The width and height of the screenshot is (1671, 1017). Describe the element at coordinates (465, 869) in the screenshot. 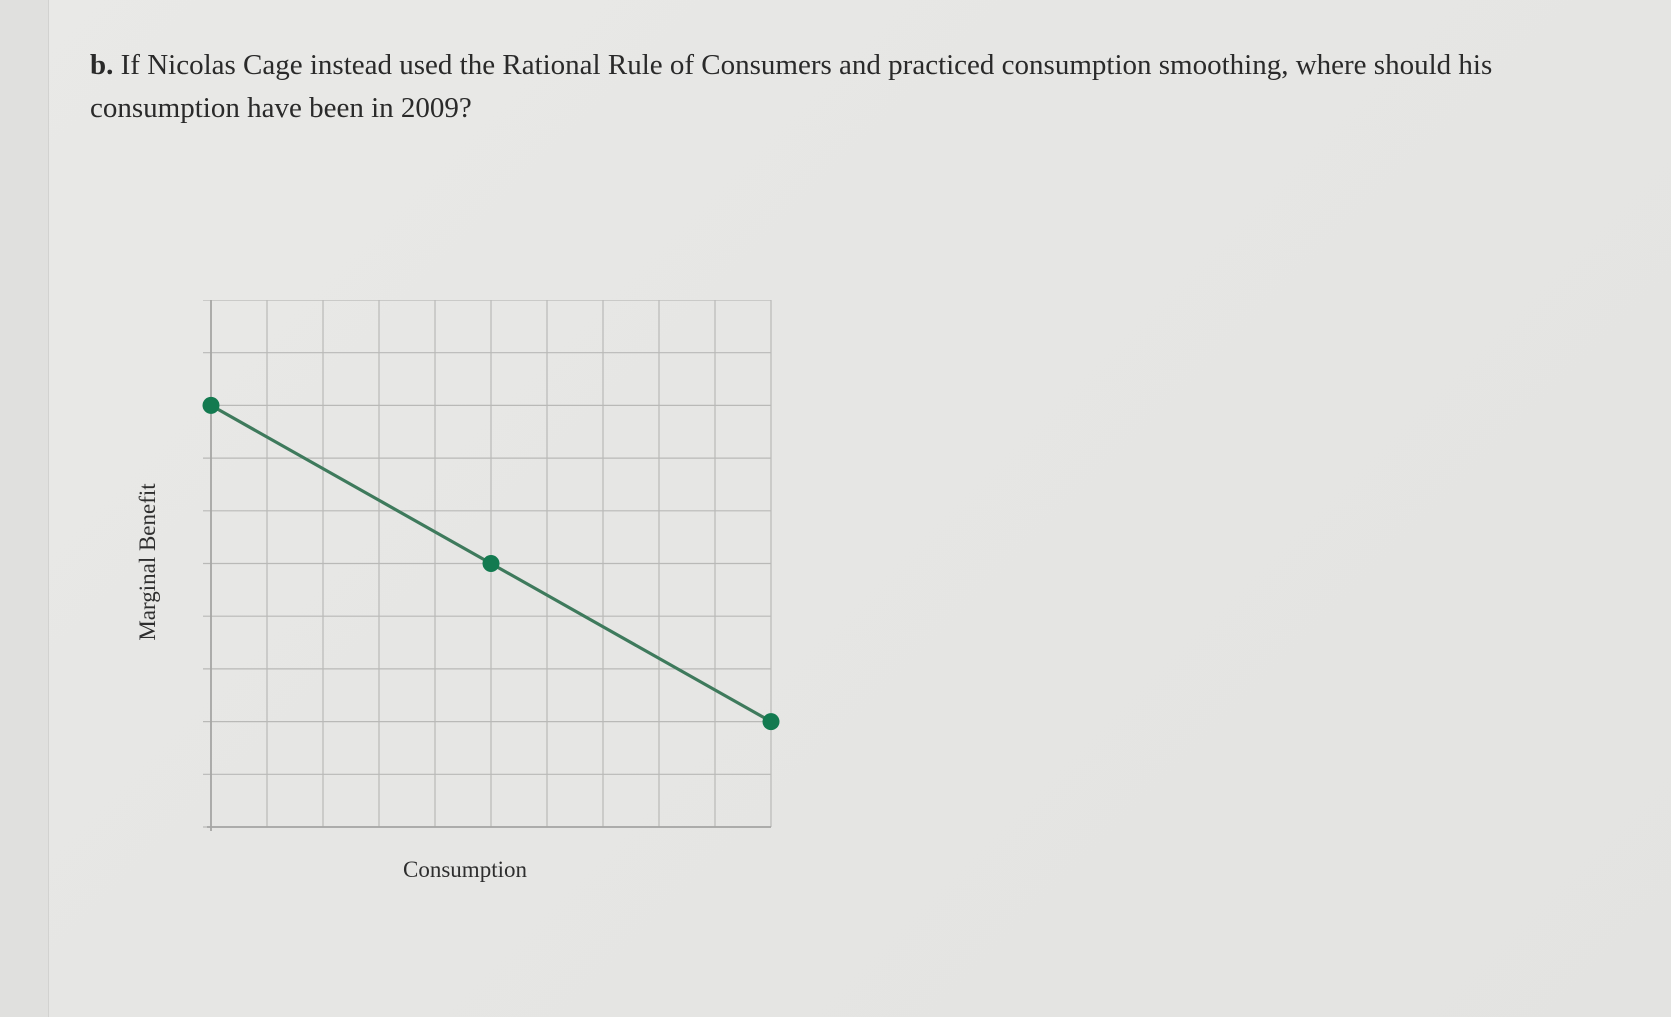

I see `x-axis-label: Consumption` at that location.